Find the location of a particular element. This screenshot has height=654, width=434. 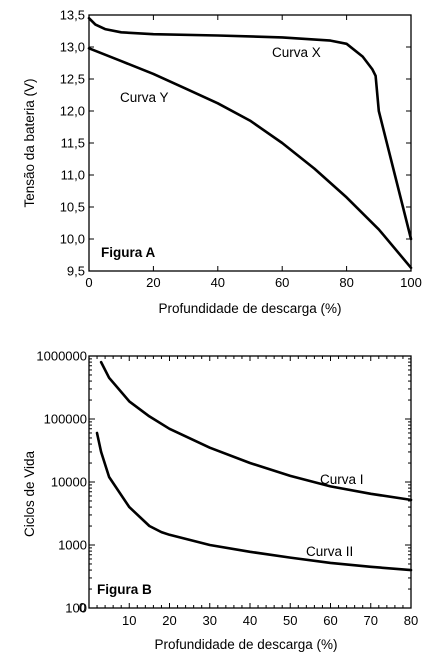

figure-b-x-tick-label-zero: 0 is located at coordinates (82, 607).